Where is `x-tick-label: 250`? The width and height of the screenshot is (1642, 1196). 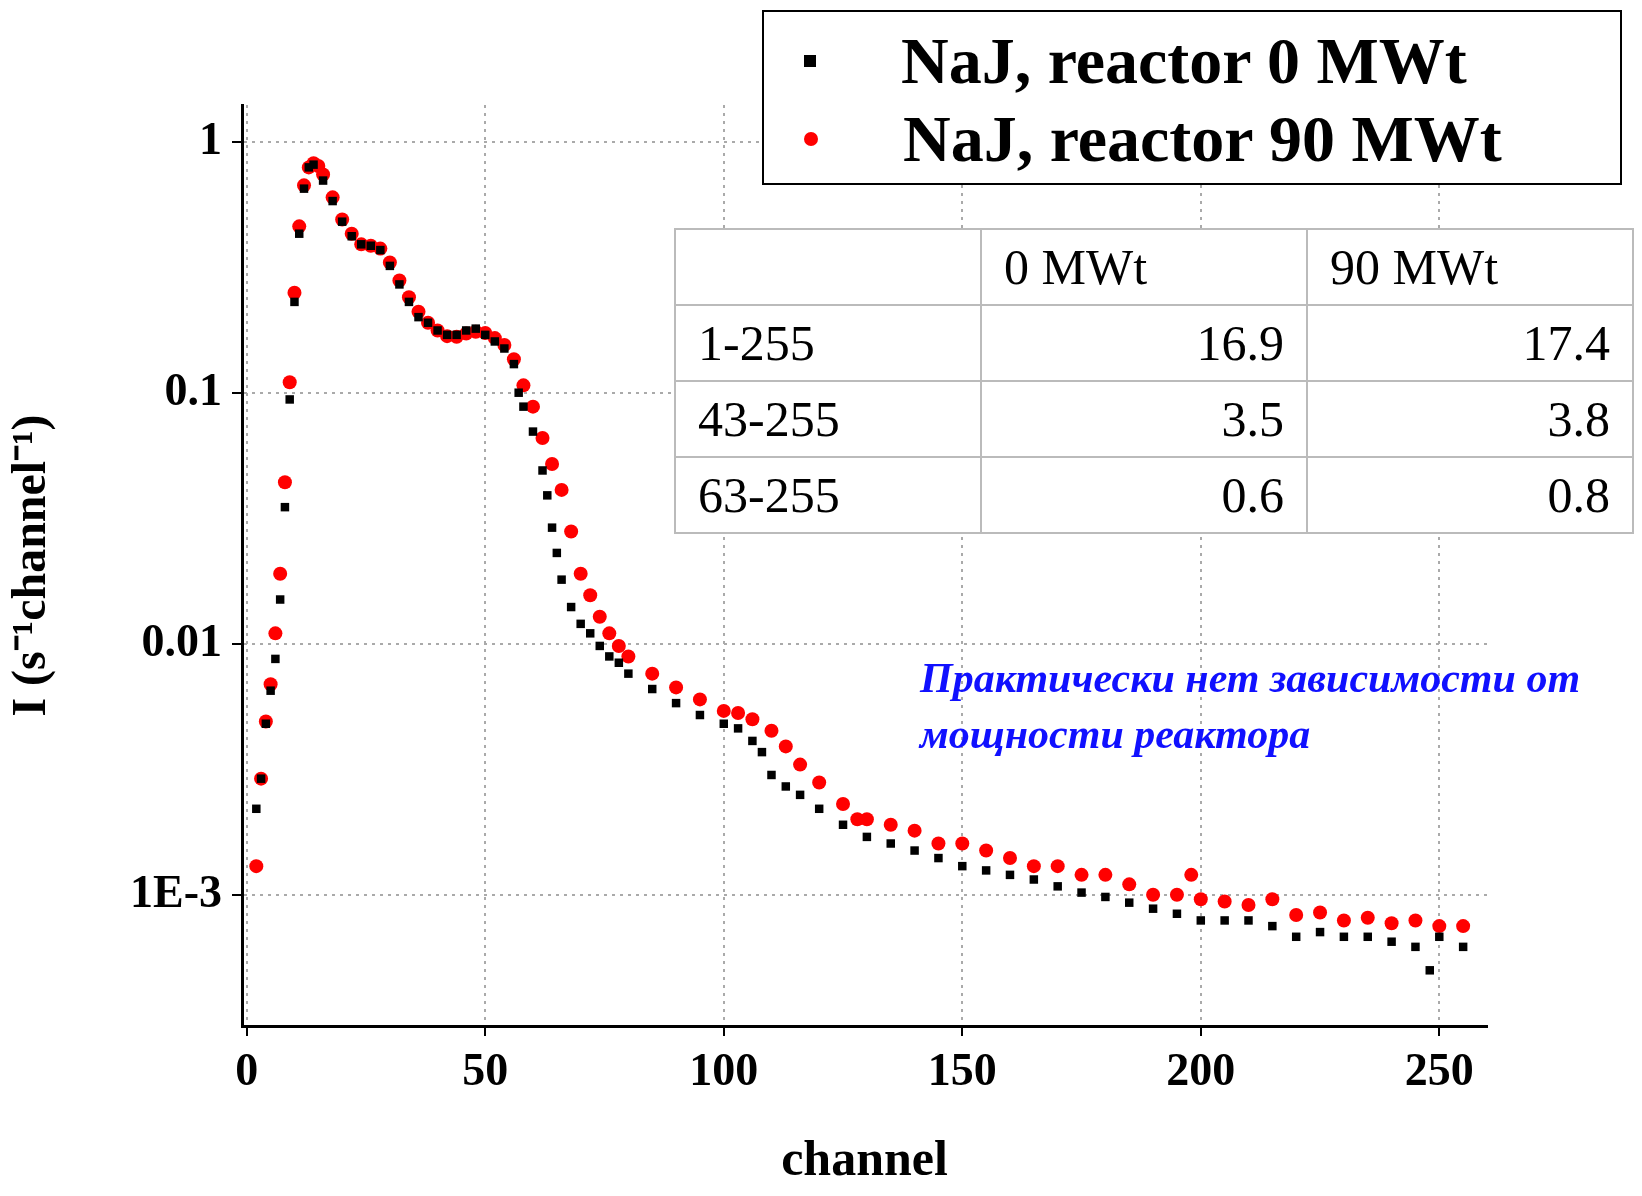 x-tick-label: 250 is located at coordinates (1439, 1070).